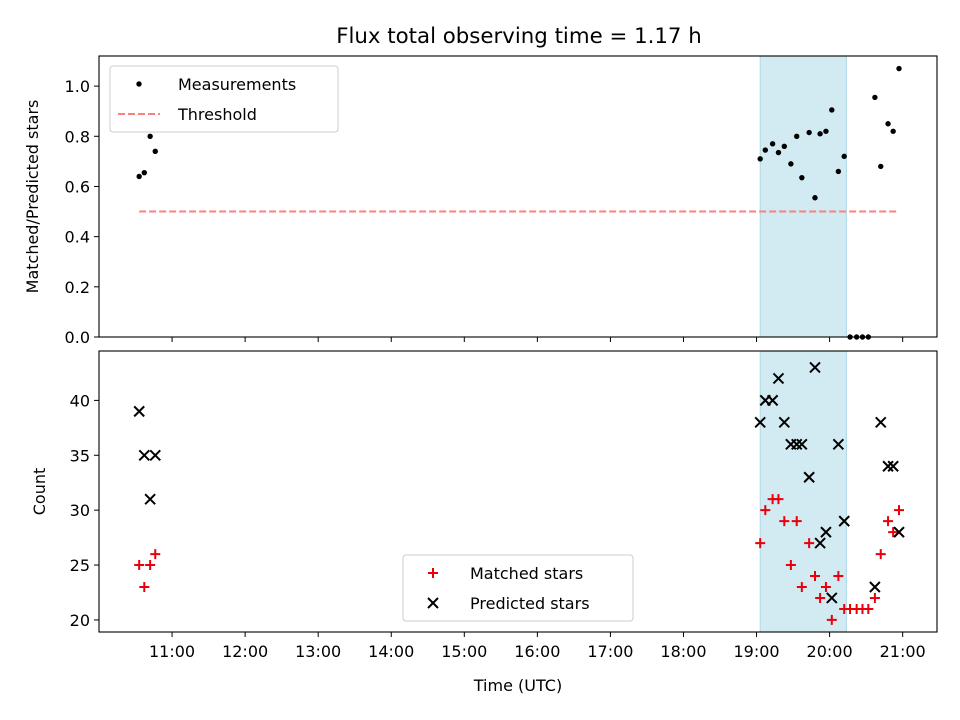 Image resolution: width=960 pixels, height=720 pixels. I want to click on y-tick-label: 25, so click(80, 565).